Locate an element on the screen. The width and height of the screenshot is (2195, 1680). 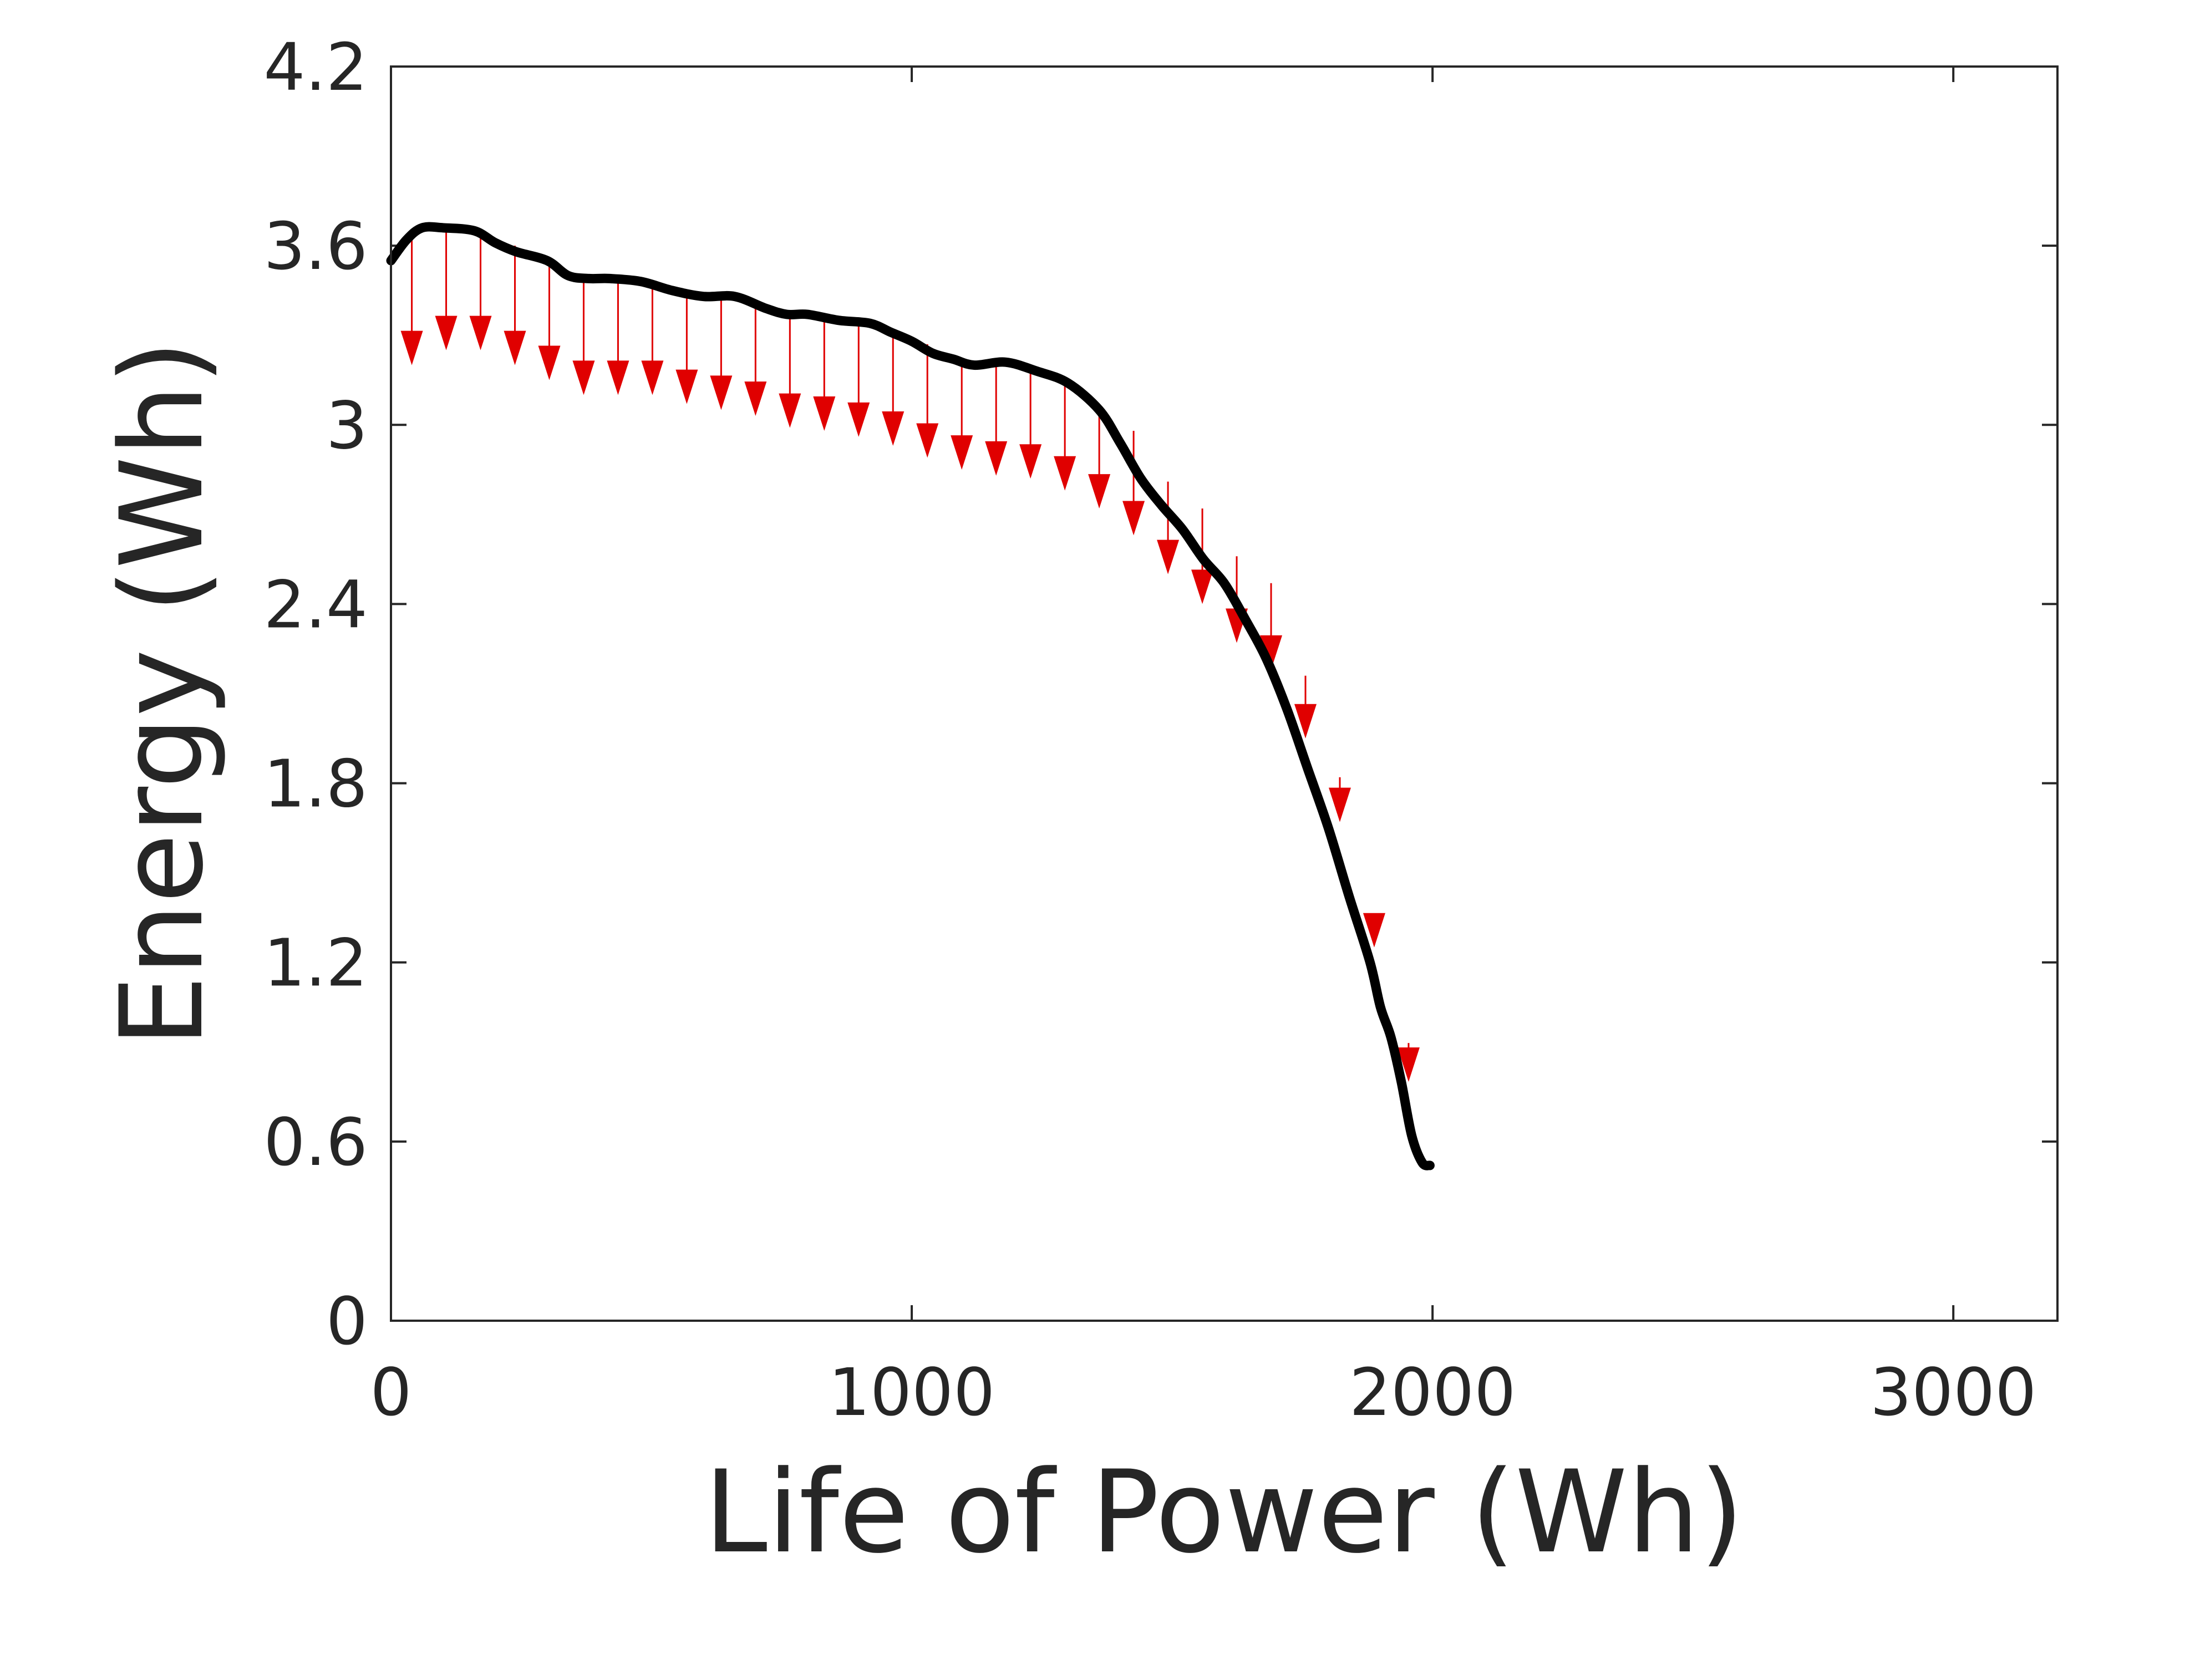
y-tick-label: 1.8 is located at coordinates (315, 784).